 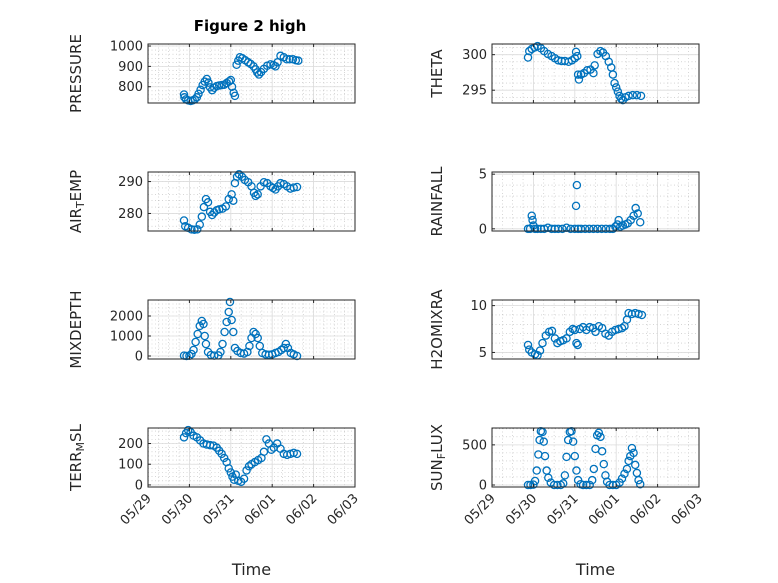 I want to click on subplot-1: 800 900 1000 PRESSURE, so click(x=211, y=73).